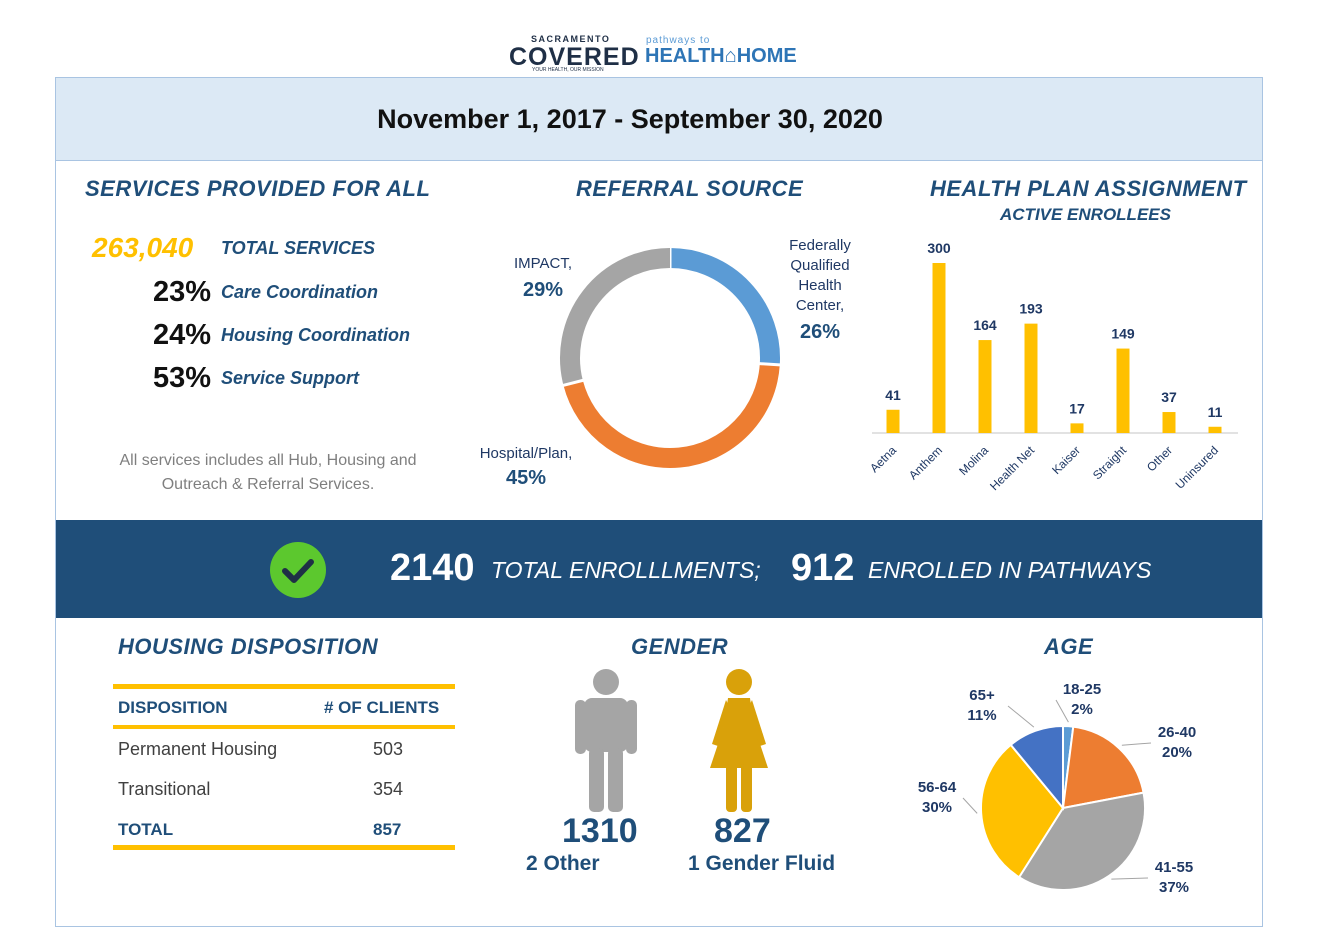  What do you see at coordinates (387, 829) in the screenshot?
I see `housing-total-value: 857` at bounding box center [387, 829].